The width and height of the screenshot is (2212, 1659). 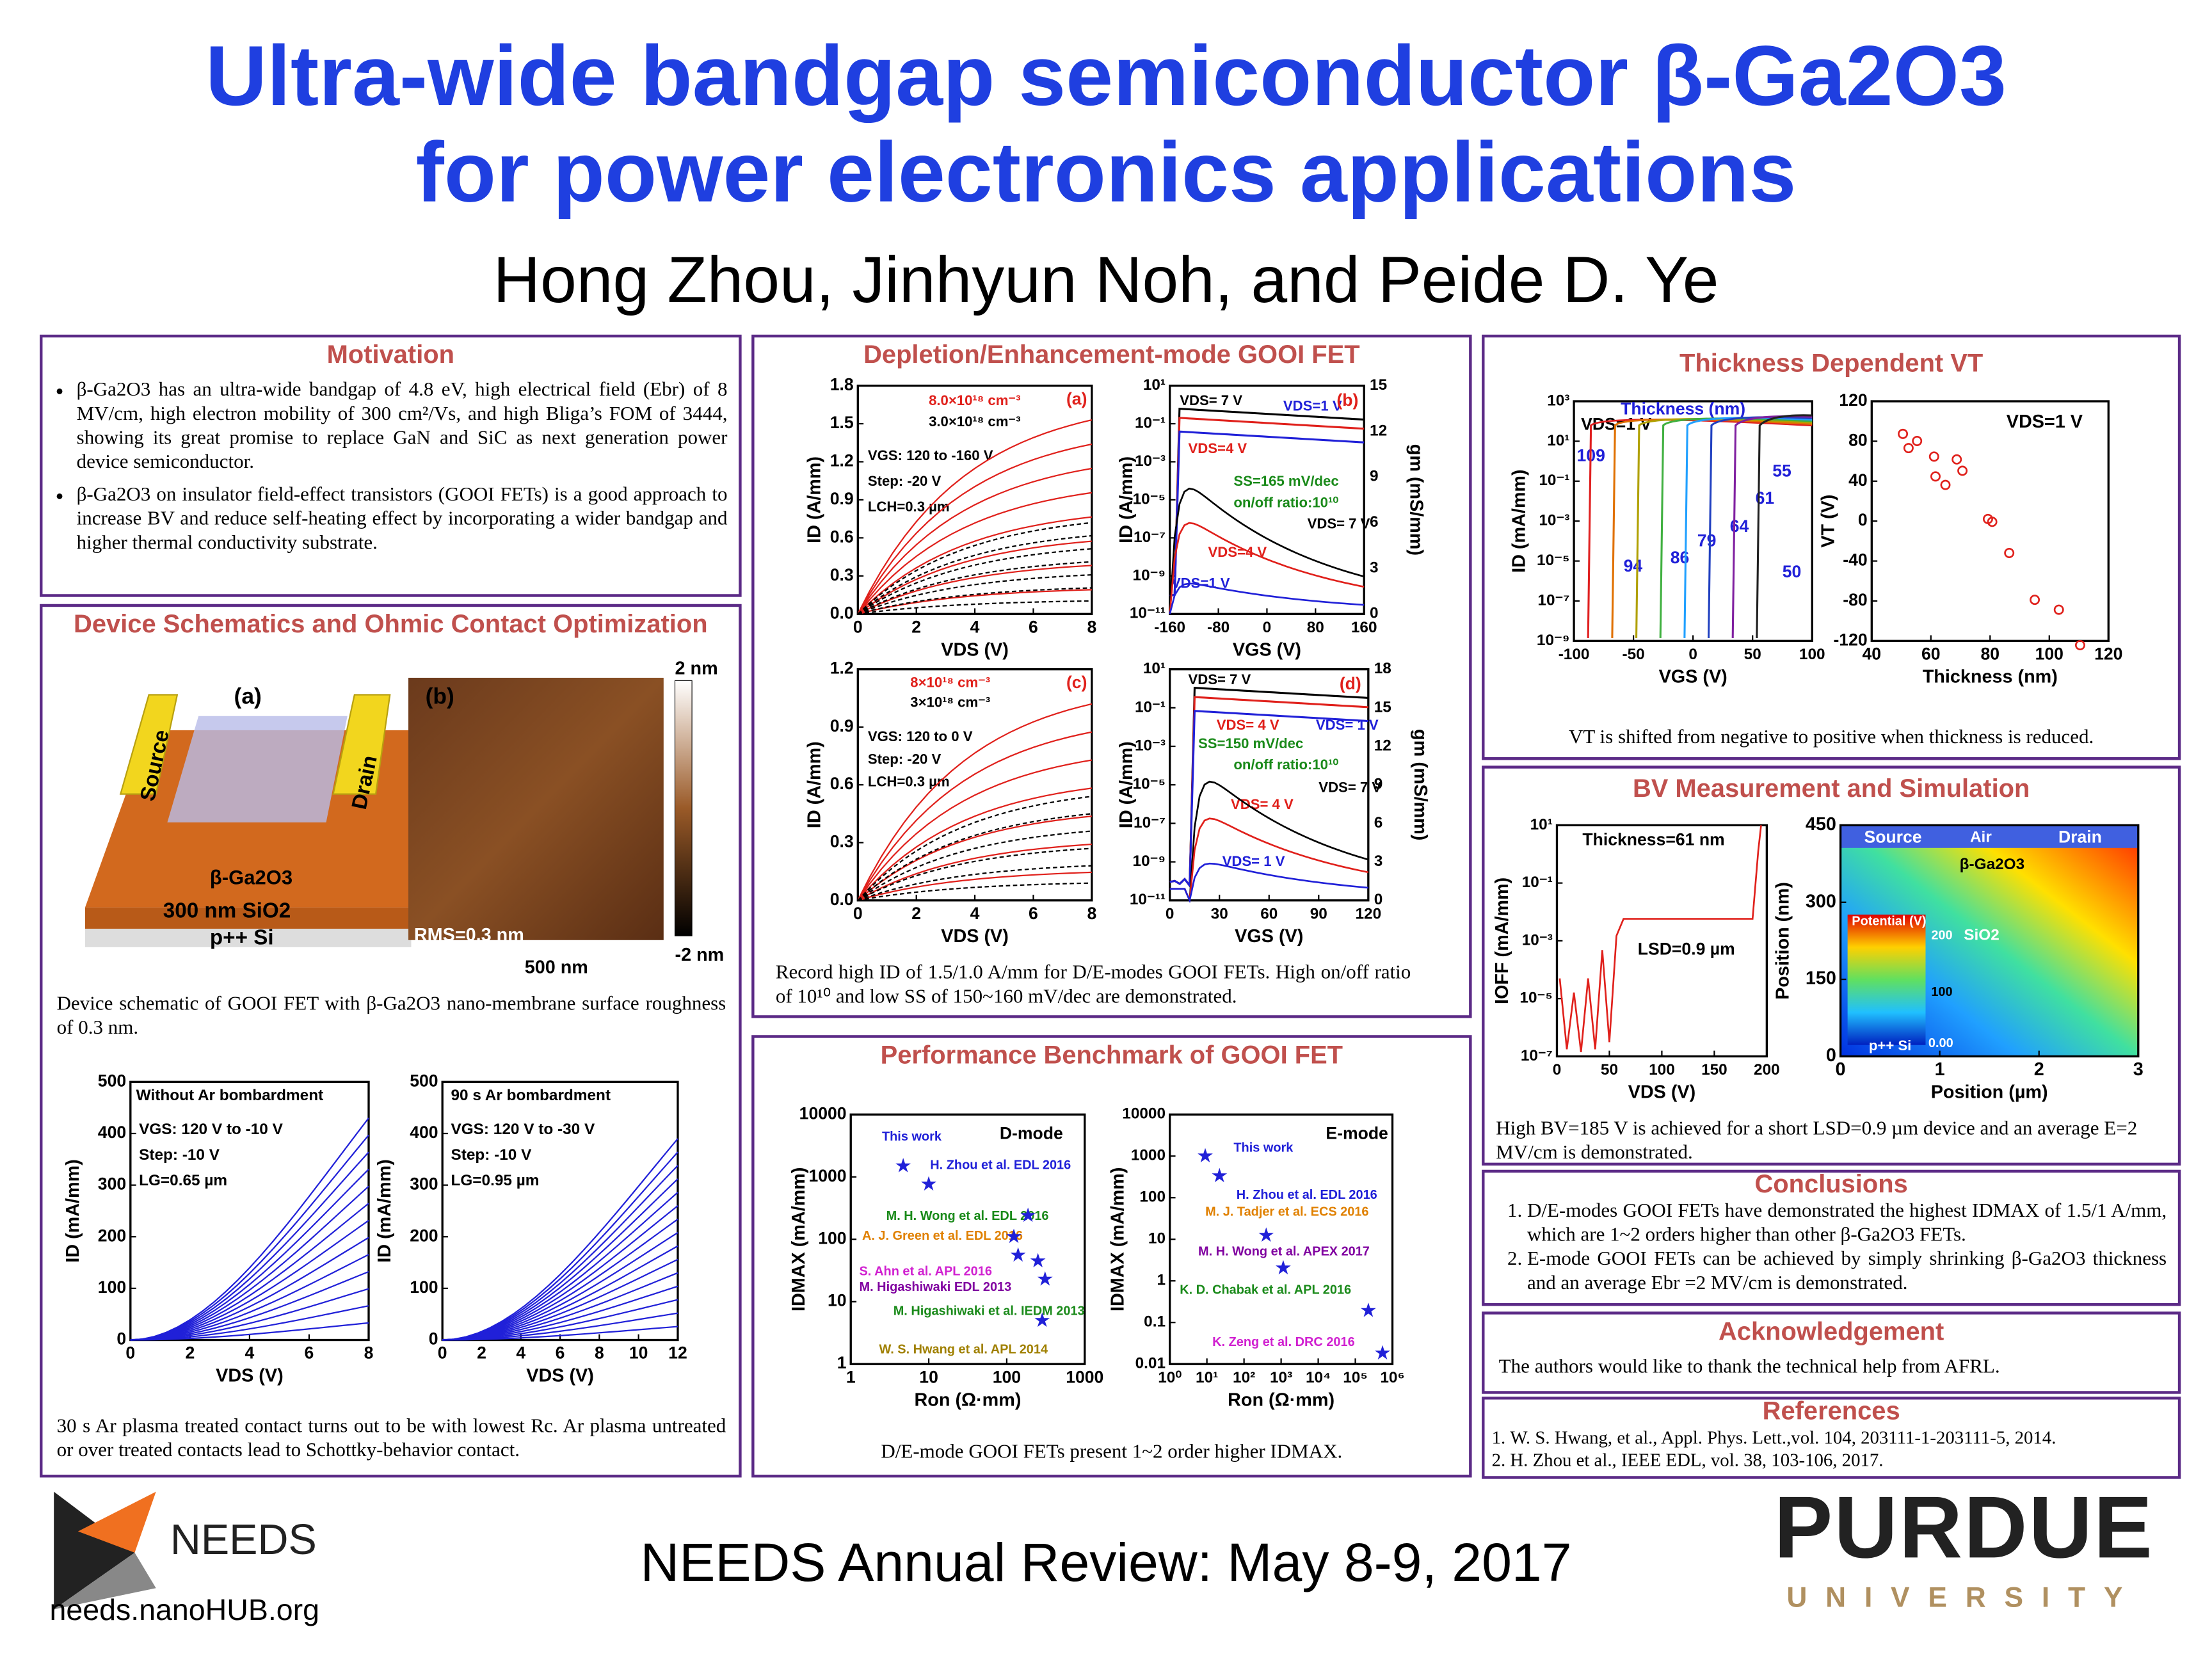 What do you see at coordinates (1858, 480) in the screenshot?
I see `label: 40` at bounding box center [1858, 480].